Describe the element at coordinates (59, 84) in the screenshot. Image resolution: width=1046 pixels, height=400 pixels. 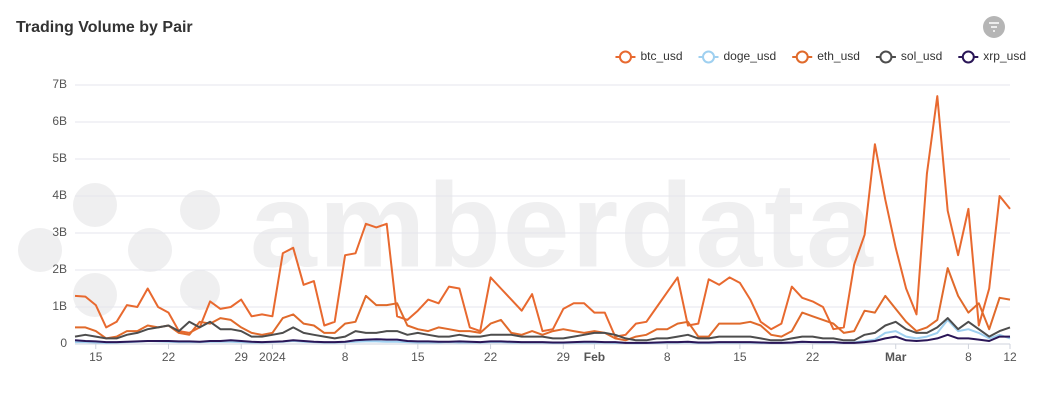
I see `y-tick-label: 7B` at that location.